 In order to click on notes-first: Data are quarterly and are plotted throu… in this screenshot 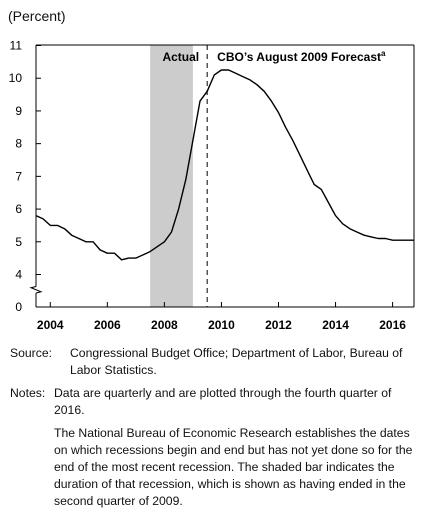, I will do `click(223, 401)`.